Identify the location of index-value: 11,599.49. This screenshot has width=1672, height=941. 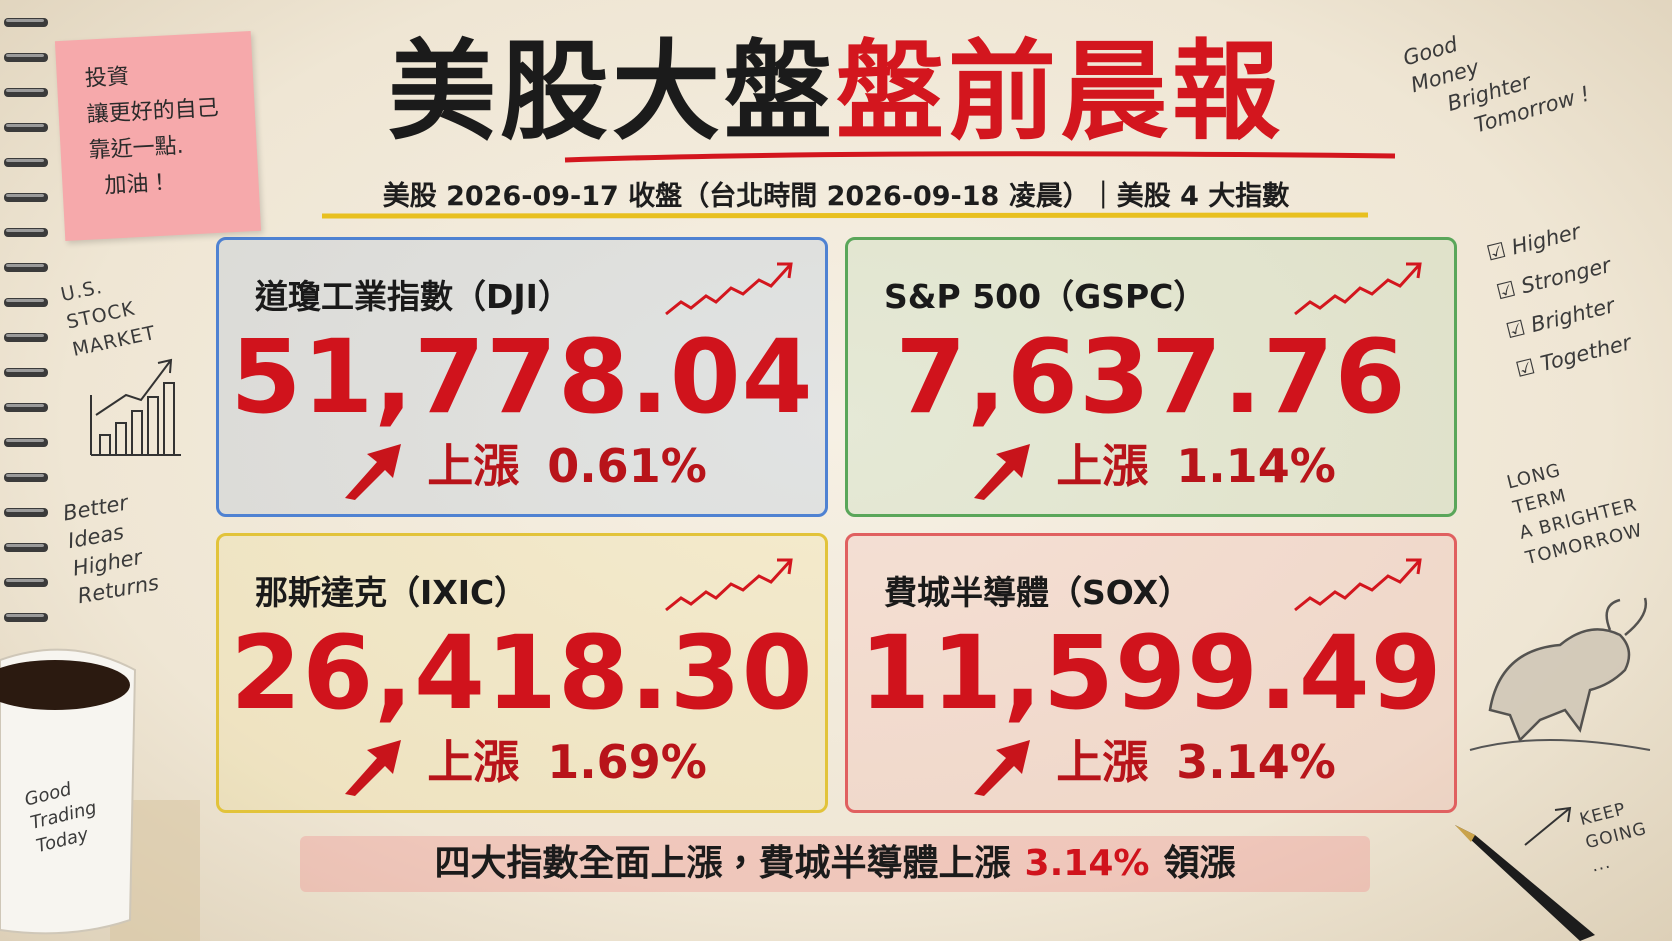
(1151, 673).